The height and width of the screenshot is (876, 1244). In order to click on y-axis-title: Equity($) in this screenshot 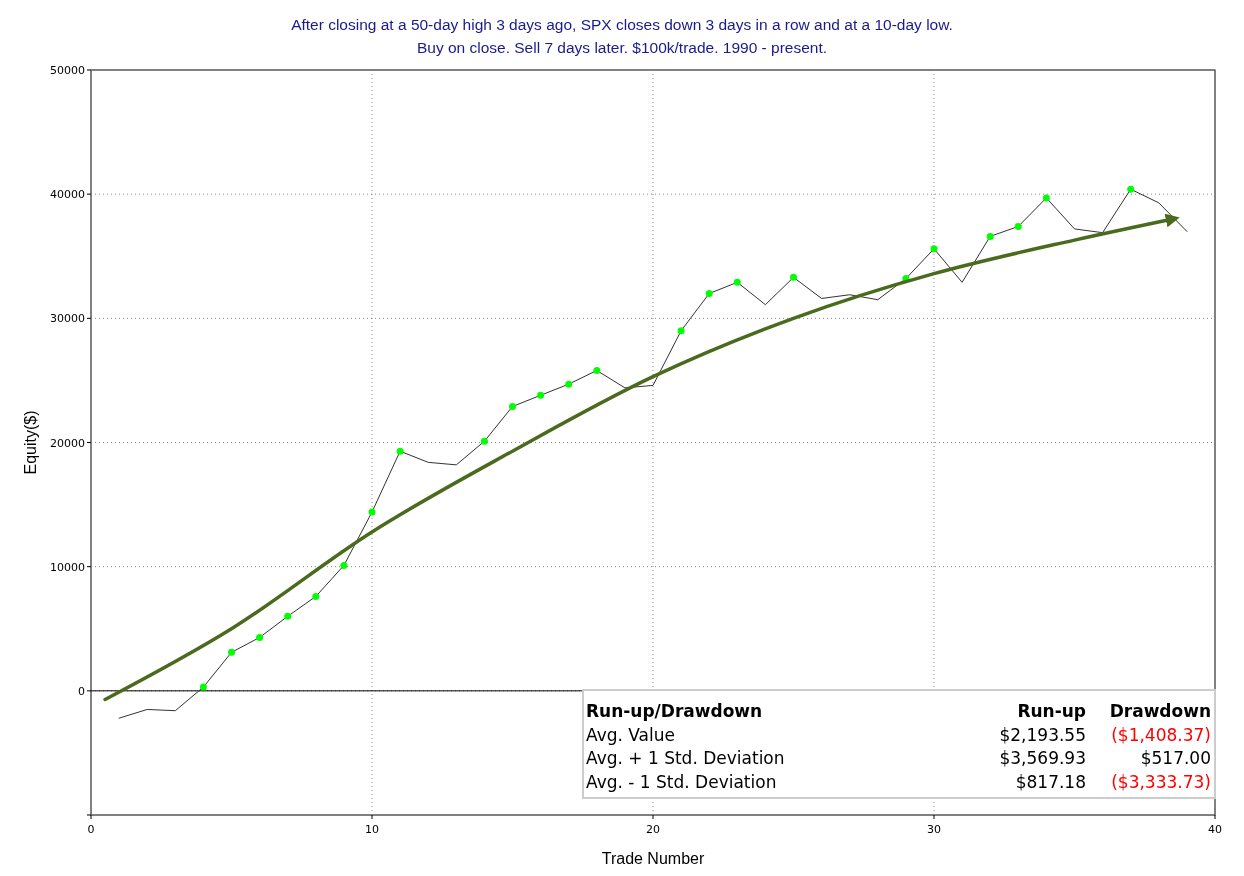, I will do `click(30, 442)`.